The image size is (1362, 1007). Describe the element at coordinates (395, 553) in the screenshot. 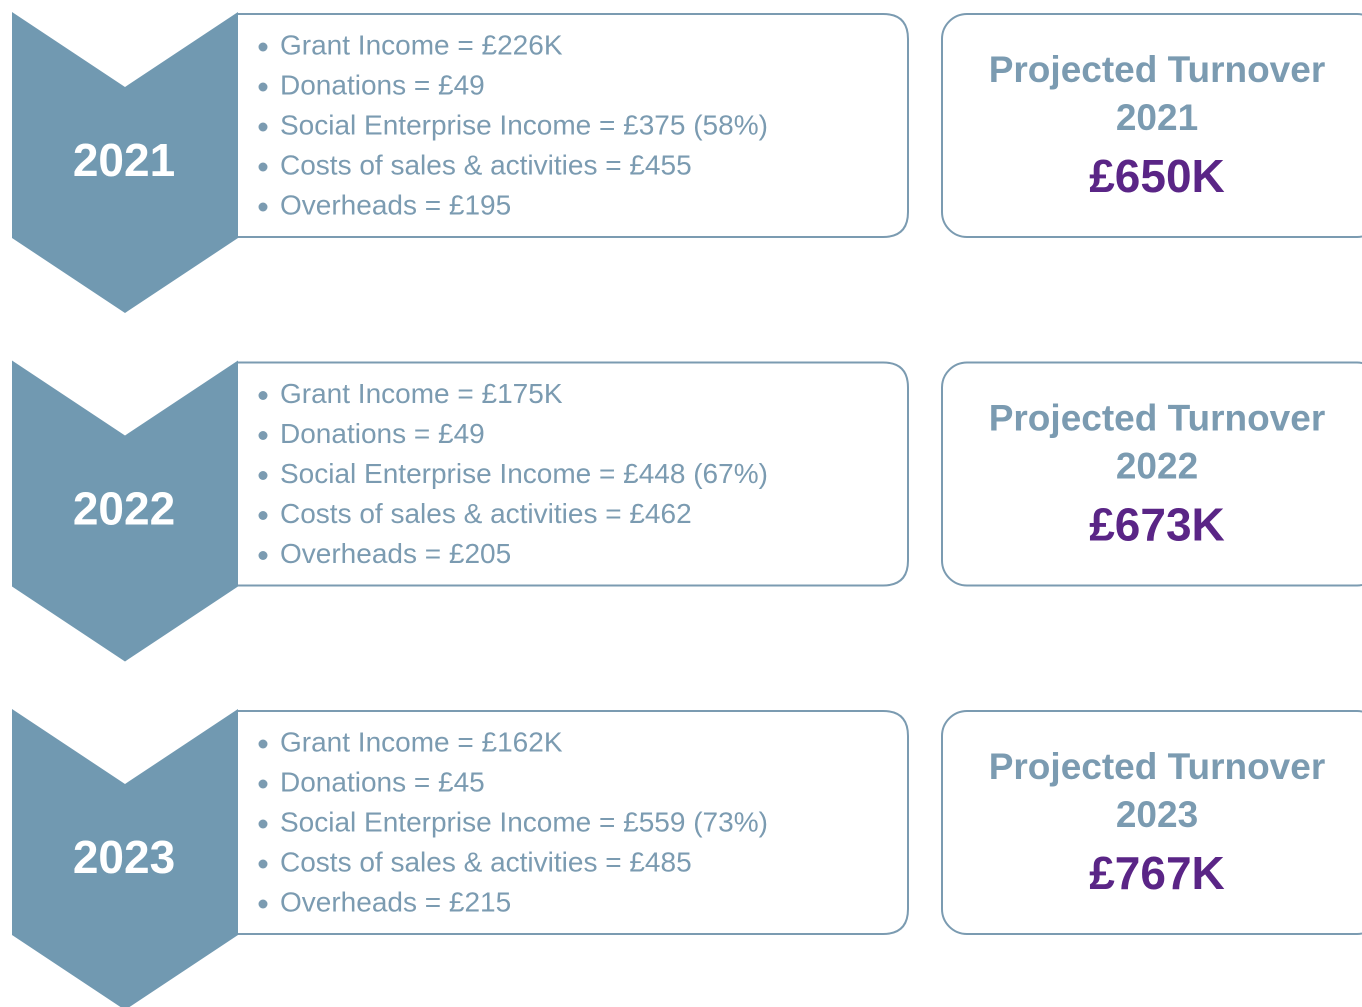

I see `detail-item: Overheads = £205` at that location.